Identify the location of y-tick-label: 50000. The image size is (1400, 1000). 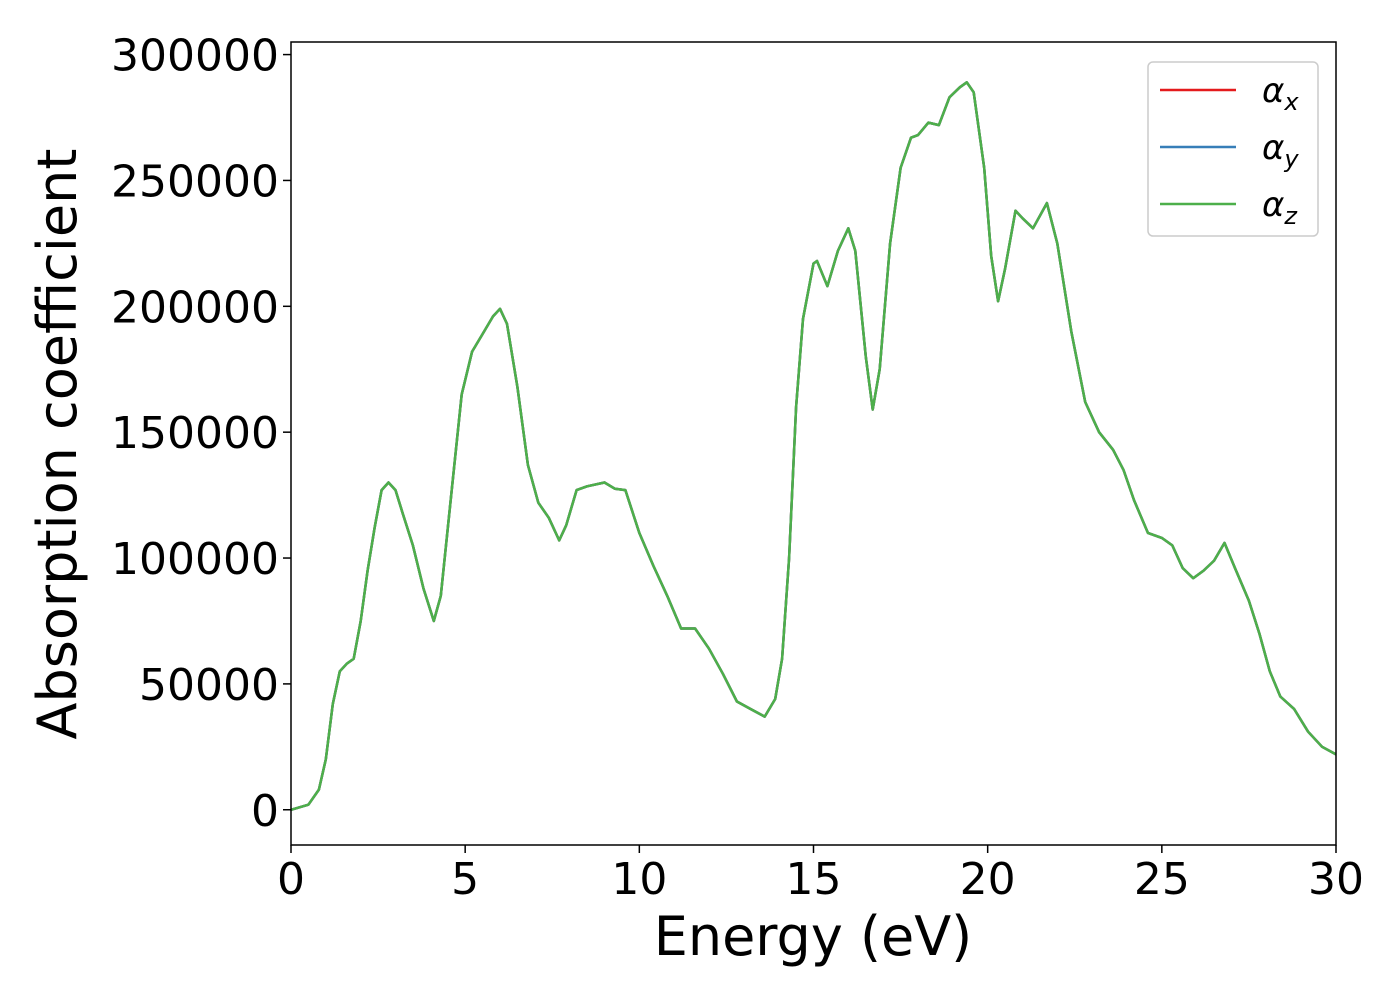
(209, 685).